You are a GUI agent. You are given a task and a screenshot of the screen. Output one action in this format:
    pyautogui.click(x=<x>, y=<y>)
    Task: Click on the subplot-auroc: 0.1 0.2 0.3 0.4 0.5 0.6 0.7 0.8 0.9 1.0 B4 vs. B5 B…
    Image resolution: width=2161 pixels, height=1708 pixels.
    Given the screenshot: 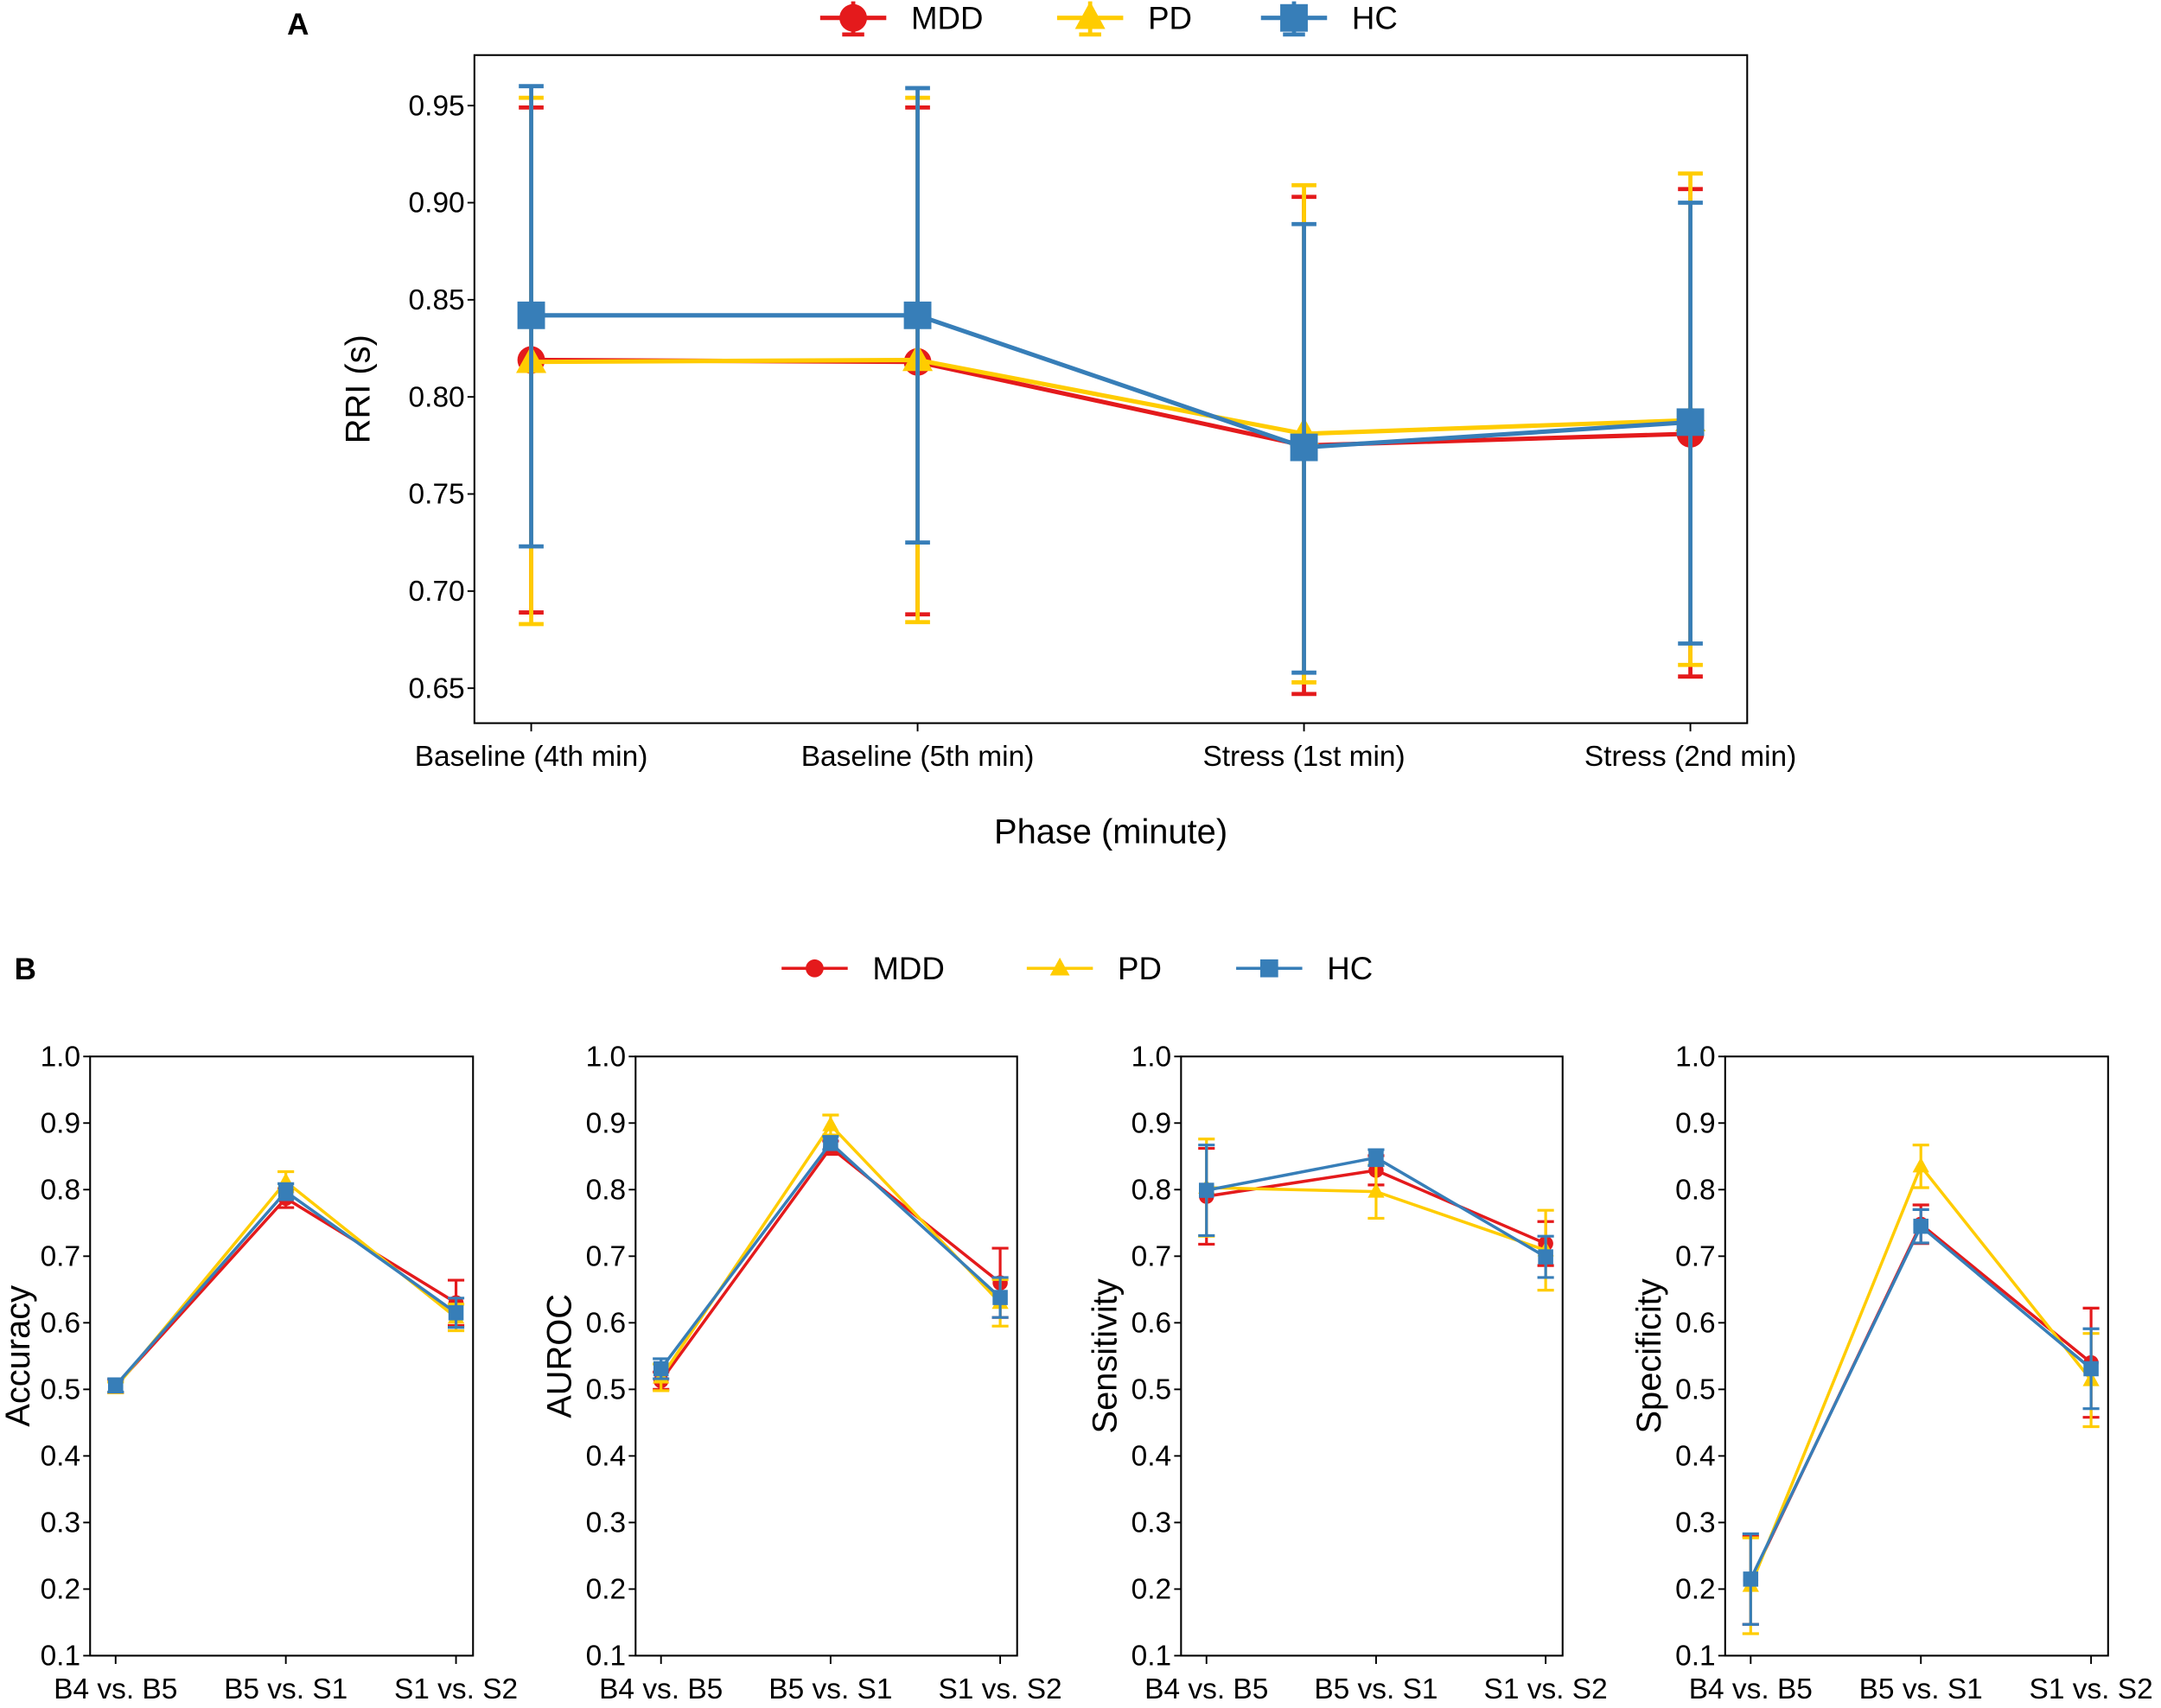 What is the action you would take?
    pyautogui.click(x=800, y=1373)
    